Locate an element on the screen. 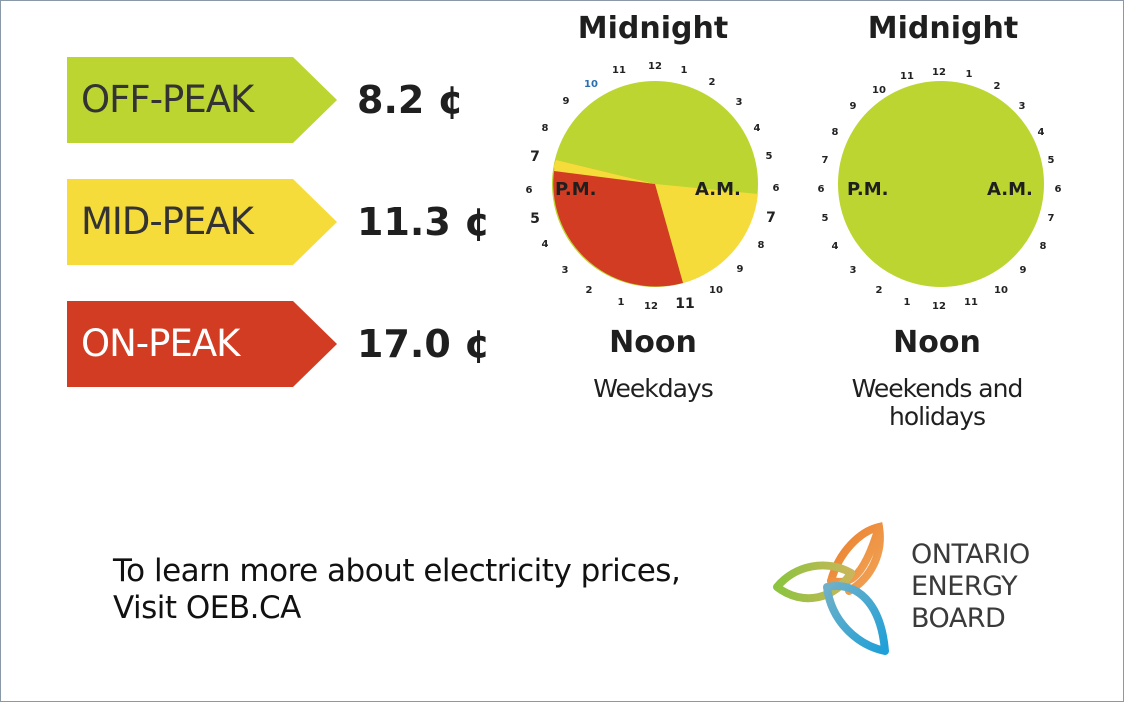 The image size is (1124, 702). tier-label: MID-PEAK is located at coordinates (167, 221).